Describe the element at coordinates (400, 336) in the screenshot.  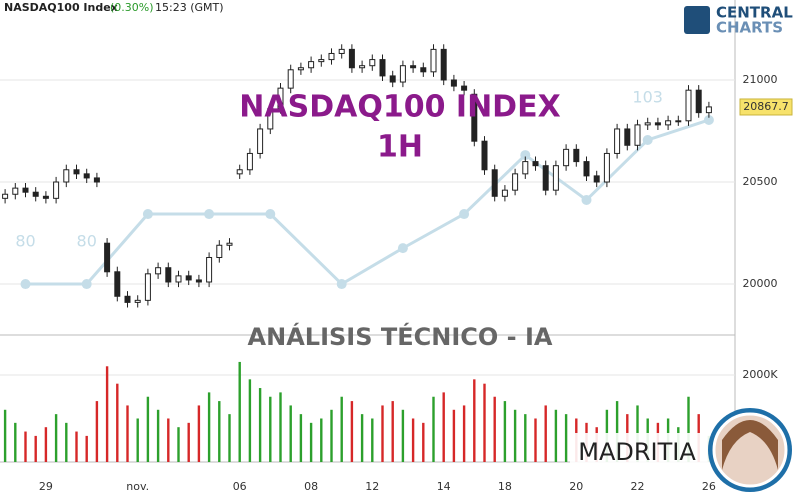
I see `banner: ANÁLISIS TÉCNICO - IA` at that location.